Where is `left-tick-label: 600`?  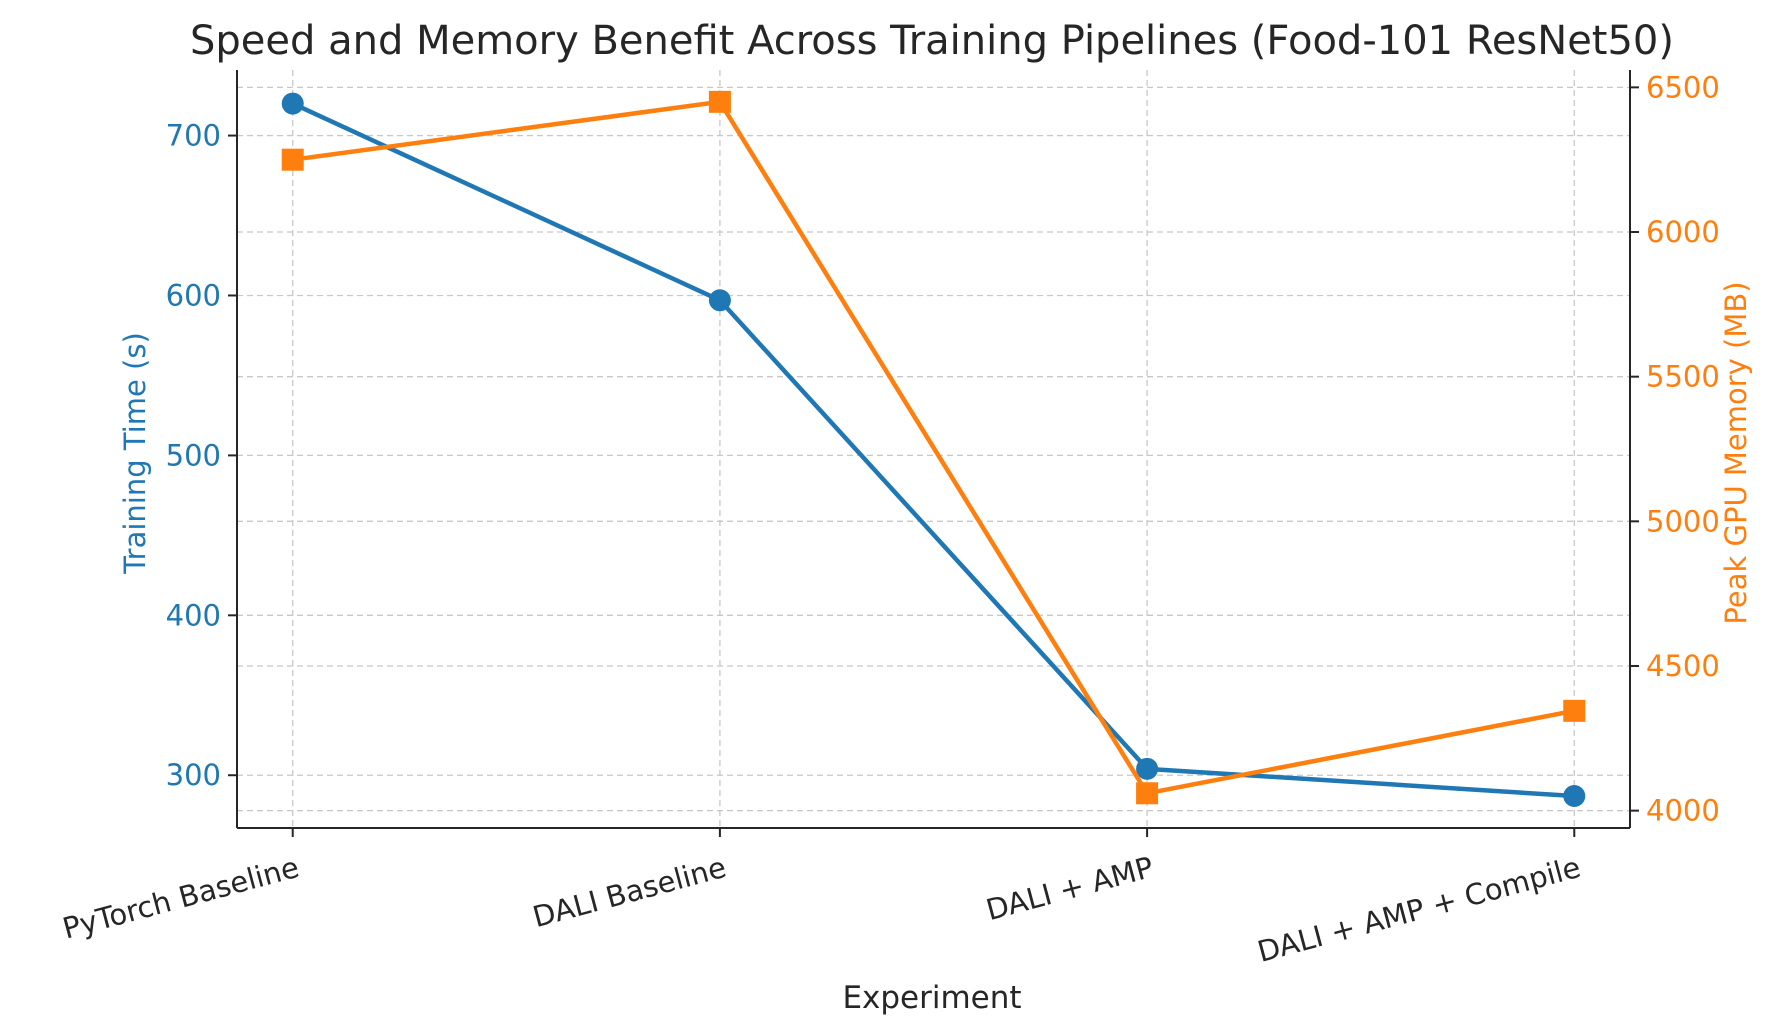 left-tick-label: 600 is located at coordinates (193, 295).